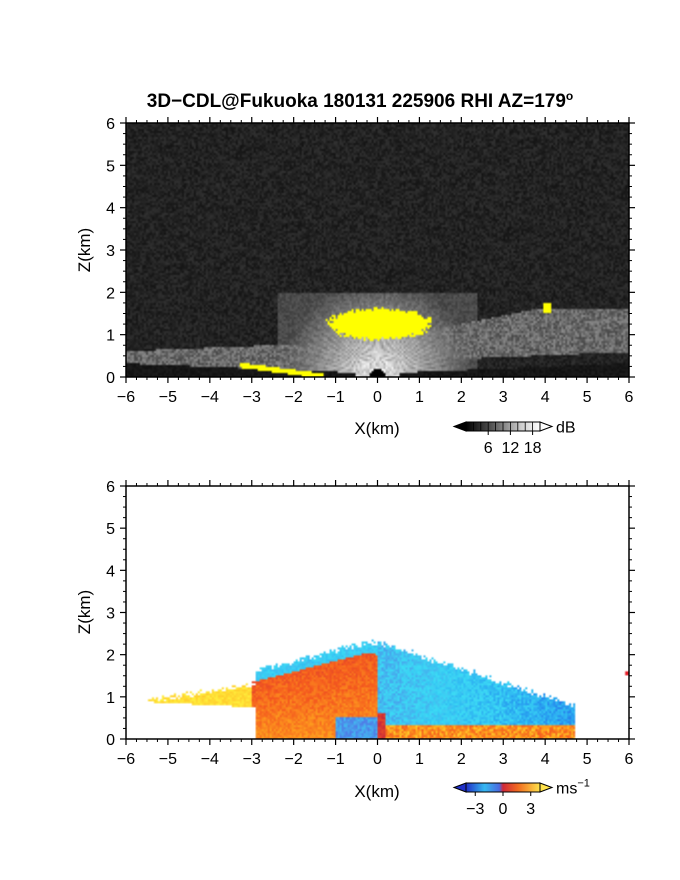 The height and width of the screenshot is (880, 680). Describe the element at coordinates (503, 809) in the screenshot. I see `colorbar-tick-label: 0` at that location.